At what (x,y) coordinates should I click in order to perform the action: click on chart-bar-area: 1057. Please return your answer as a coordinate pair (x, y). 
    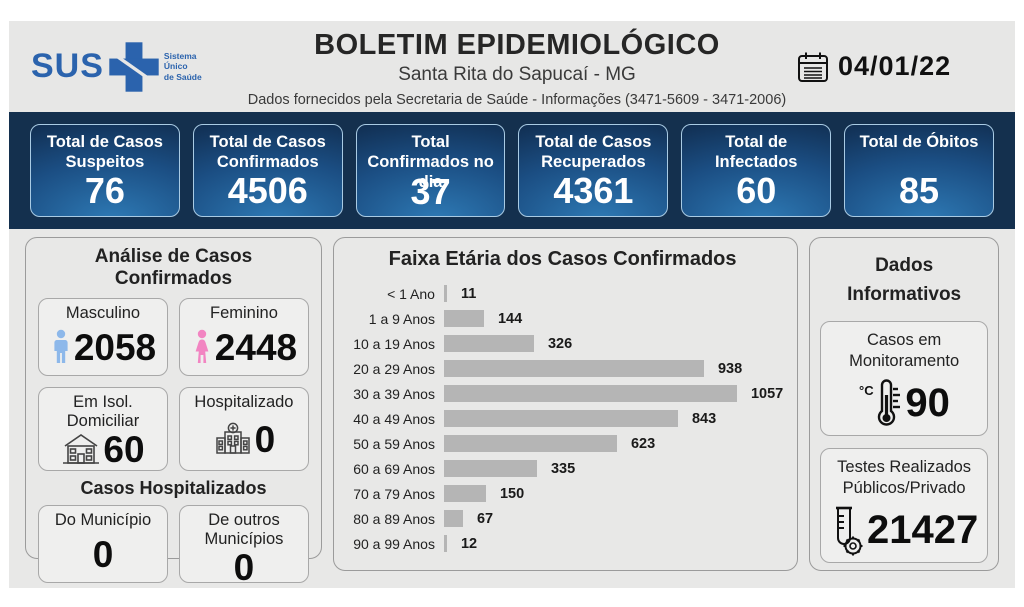
    Looking at the image, I should click on (613, 393).